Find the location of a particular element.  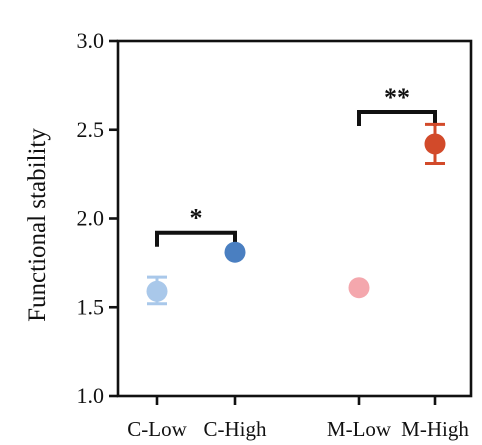

x-tick-label: M-High is located at coordinates (435, 429).